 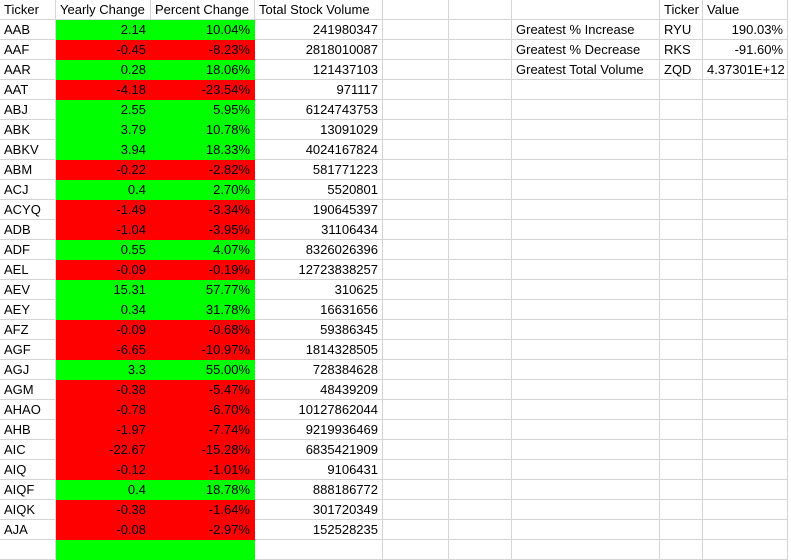 I want to click on yearly-change-cell: -0.22, so click(x=103, y=170).